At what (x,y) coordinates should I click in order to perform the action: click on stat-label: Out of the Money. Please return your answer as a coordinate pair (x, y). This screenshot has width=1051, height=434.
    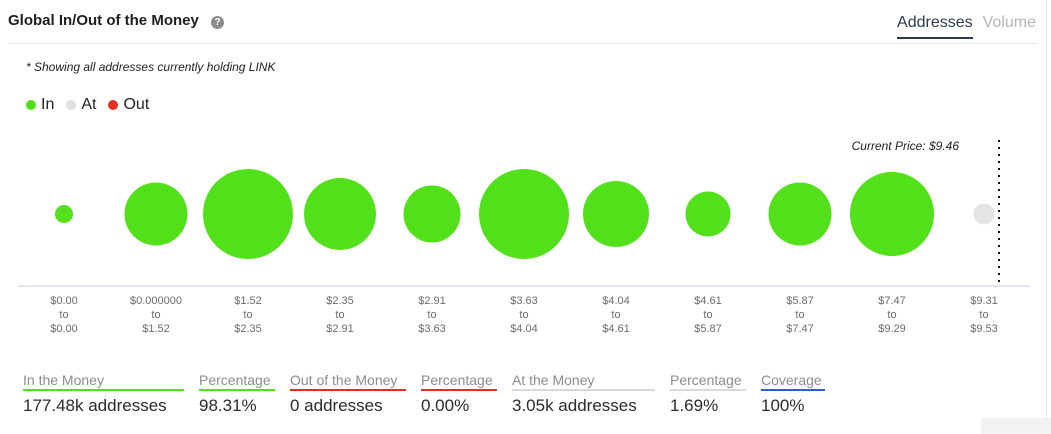
    Looking at the image, I should click on (348, 381).